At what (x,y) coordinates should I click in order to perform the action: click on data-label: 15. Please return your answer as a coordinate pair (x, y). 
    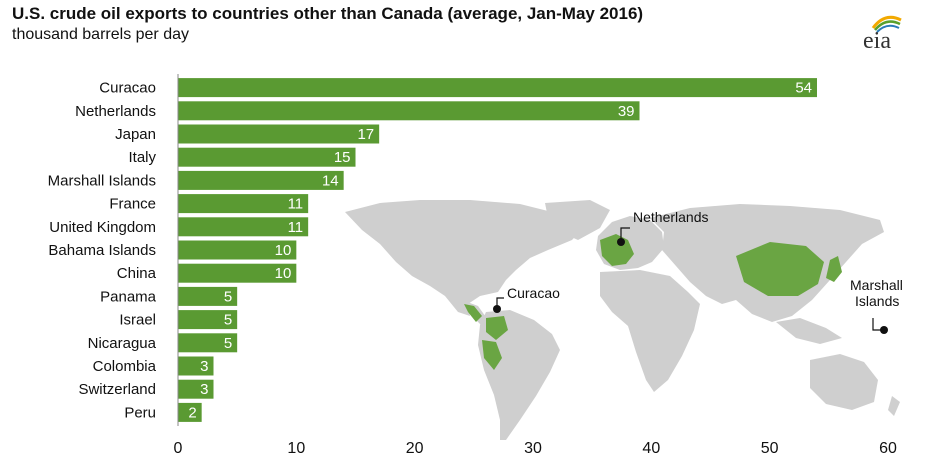
    Looking at the image, I should click on (342, 157).